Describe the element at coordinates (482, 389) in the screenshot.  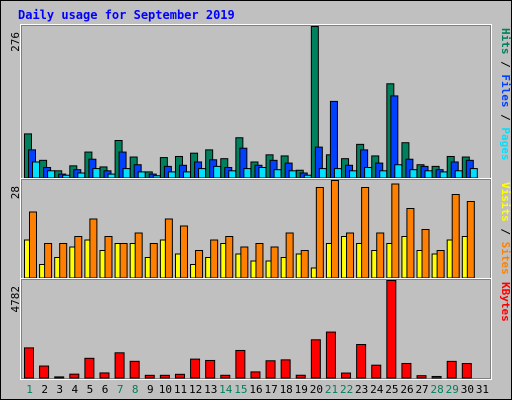
I see `day-label: 31` at that location.